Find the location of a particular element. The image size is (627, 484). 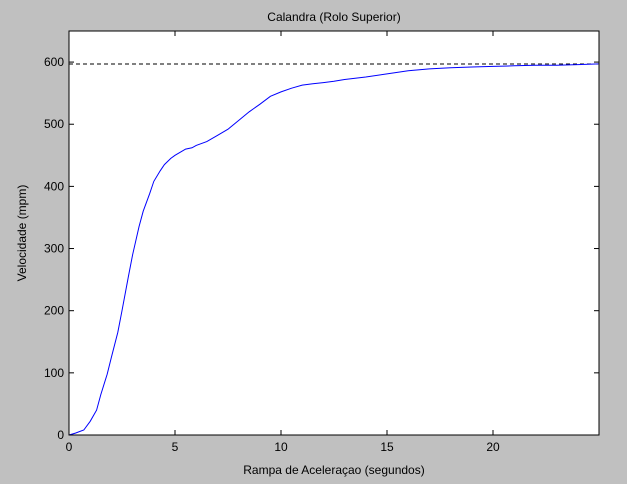

x-tick-label: 5 is located at coordinates (175, 447).